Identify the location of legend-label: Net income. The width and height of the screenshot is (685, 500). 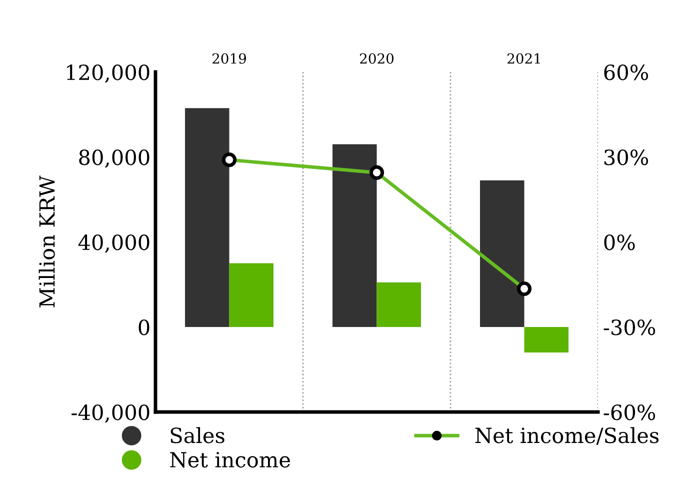
(230, 460).